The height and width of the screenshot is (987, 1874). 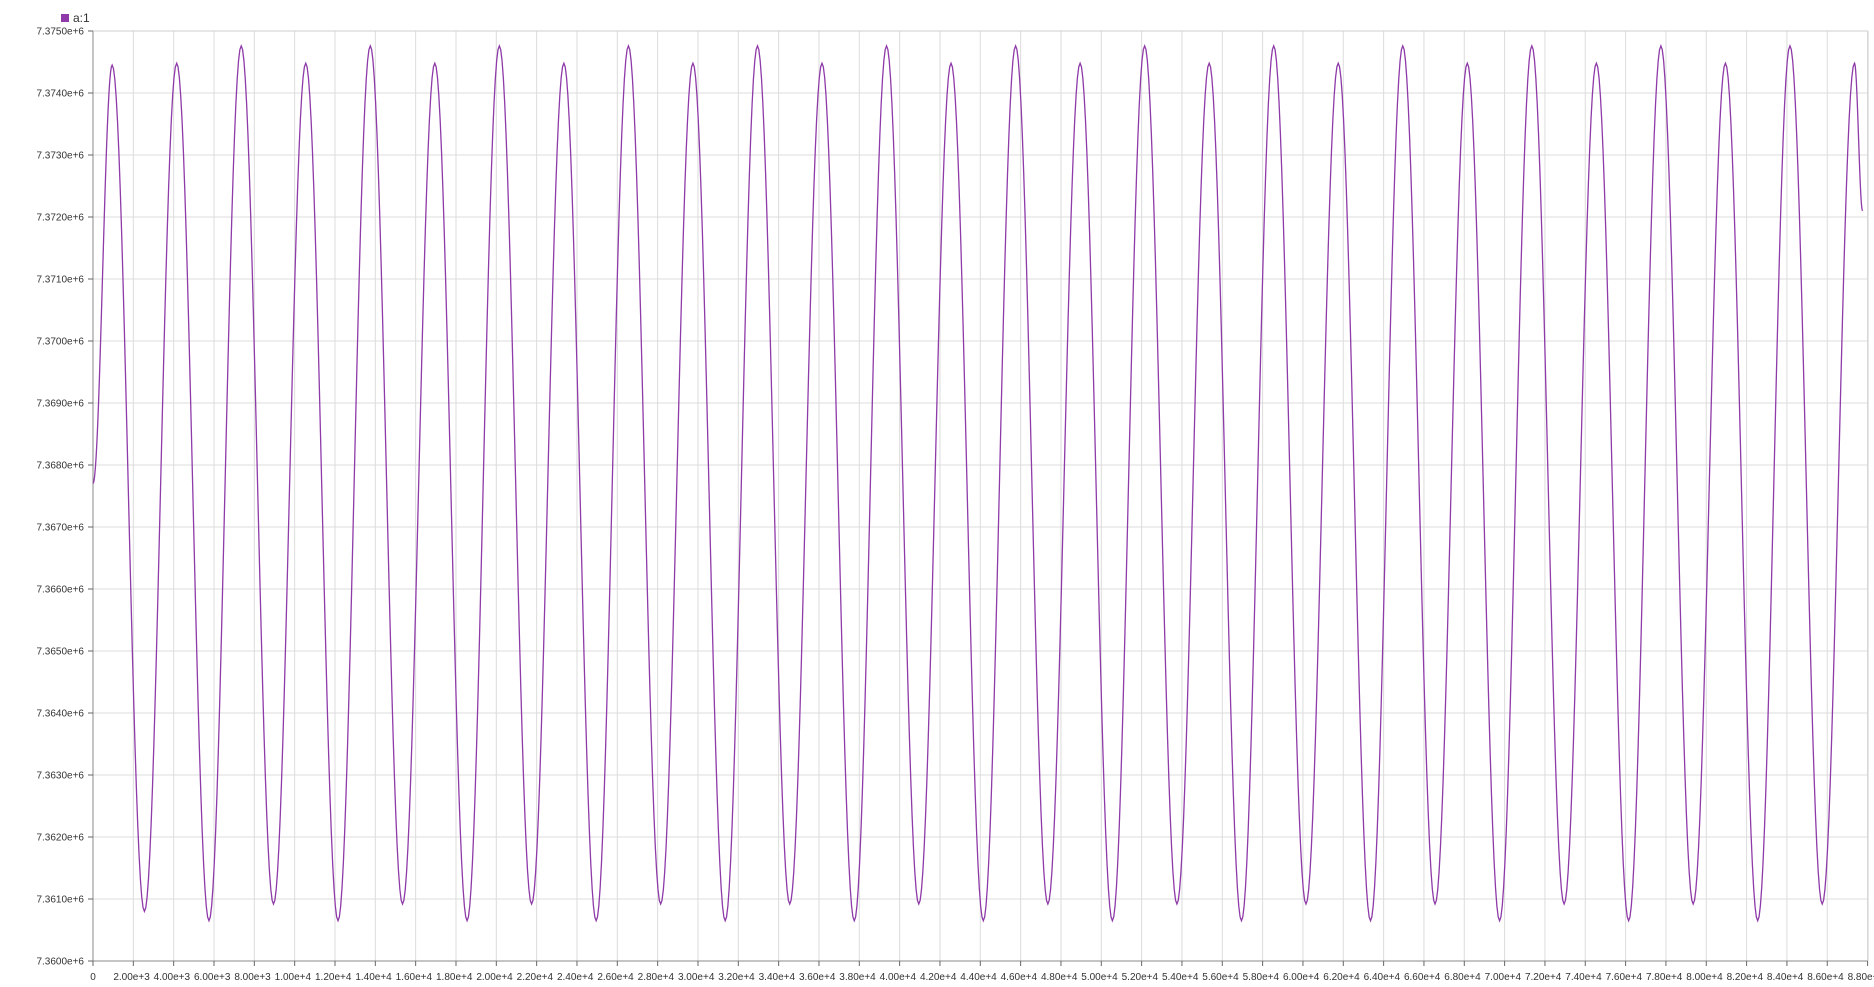 What do you see at coordinates (1220, 977) in the screenshot?
I see `x-tick-label: 5.60e+4` at bounding box center [1220, 977].